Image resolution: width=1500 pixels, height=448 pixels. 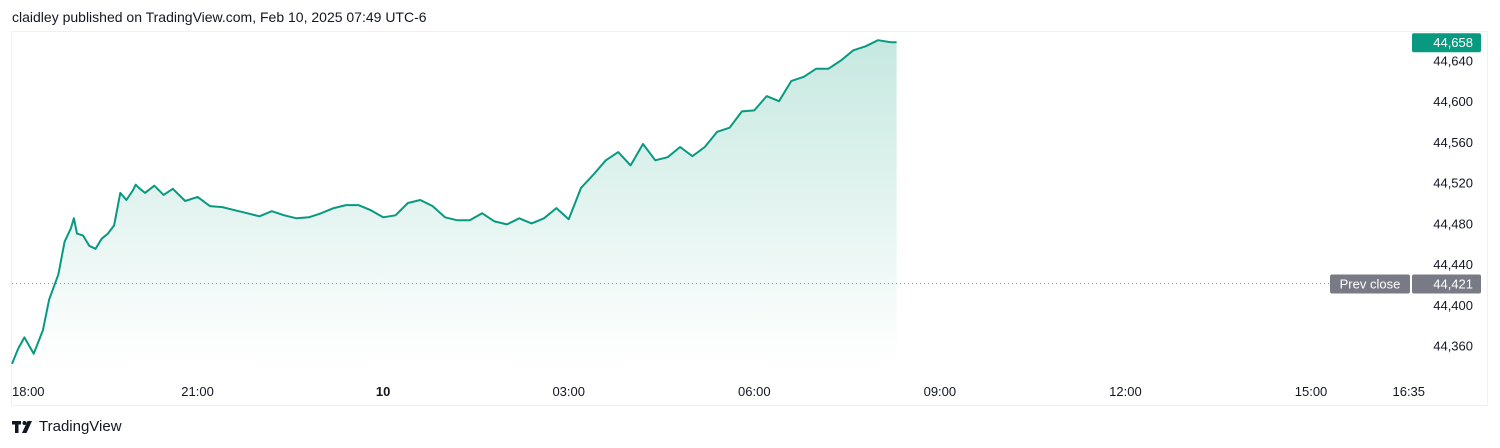 I want to click on brand-name: TradingView, so click(x=80, y=426).